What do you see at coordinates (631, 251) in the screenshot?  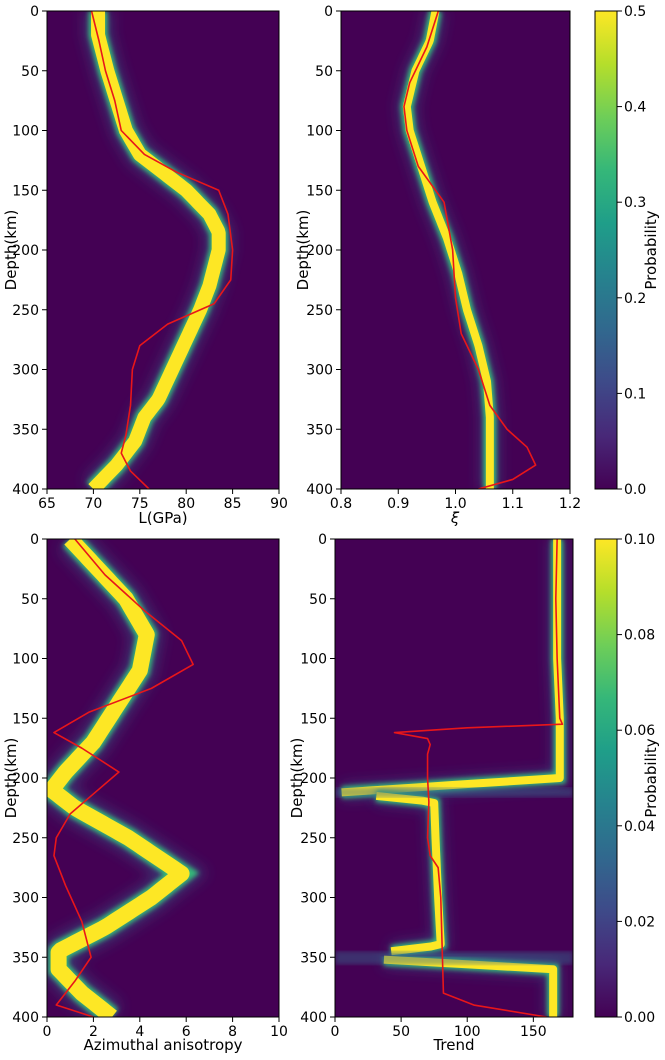 I see `colorbar-top-ticks: 0.0 0.1 0.2 0.3 0.4 0.5` at bounding box center [631, 251].